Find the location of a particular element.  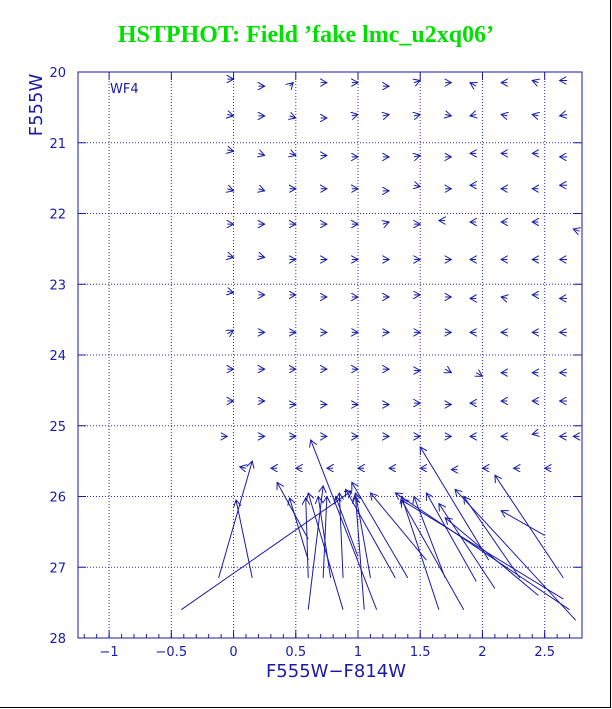

x-tick-label: 0.5 is located at coordinates (295, 652).